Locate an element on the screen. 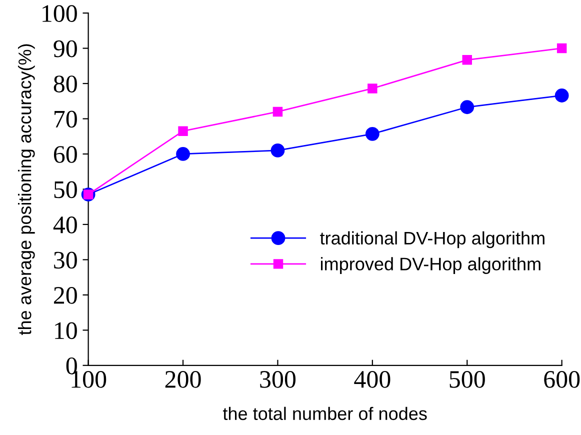 This screenshot has width=581, height=435. y-tick-label: 80 is located at coordinates (65, 84).